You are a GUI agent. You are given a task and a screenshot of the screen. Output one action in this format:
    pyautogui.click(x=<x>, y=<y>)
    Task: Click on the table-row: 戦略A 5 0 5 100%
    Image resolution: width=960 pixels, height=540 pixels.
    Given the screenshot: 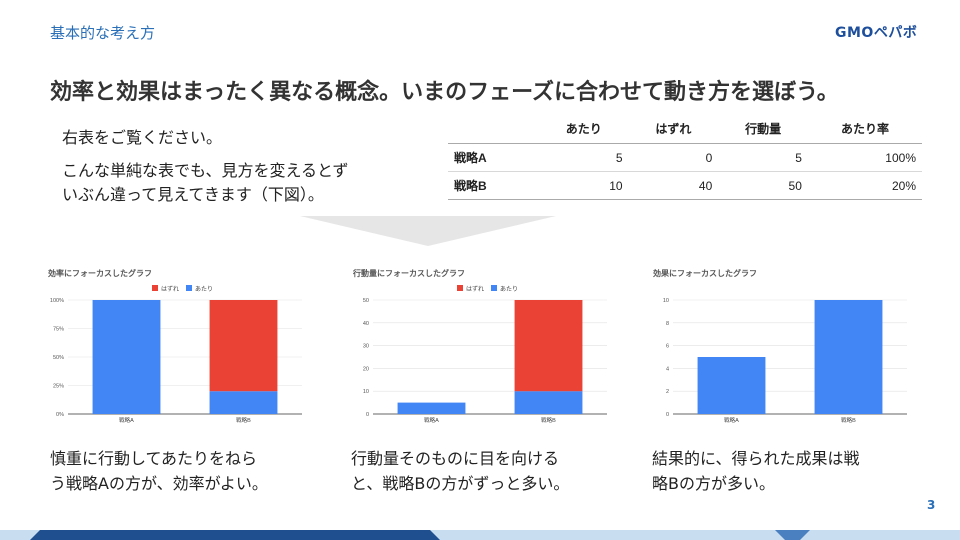 What is the action you would take?
    pyautogui.click(x=685, y=157)
    